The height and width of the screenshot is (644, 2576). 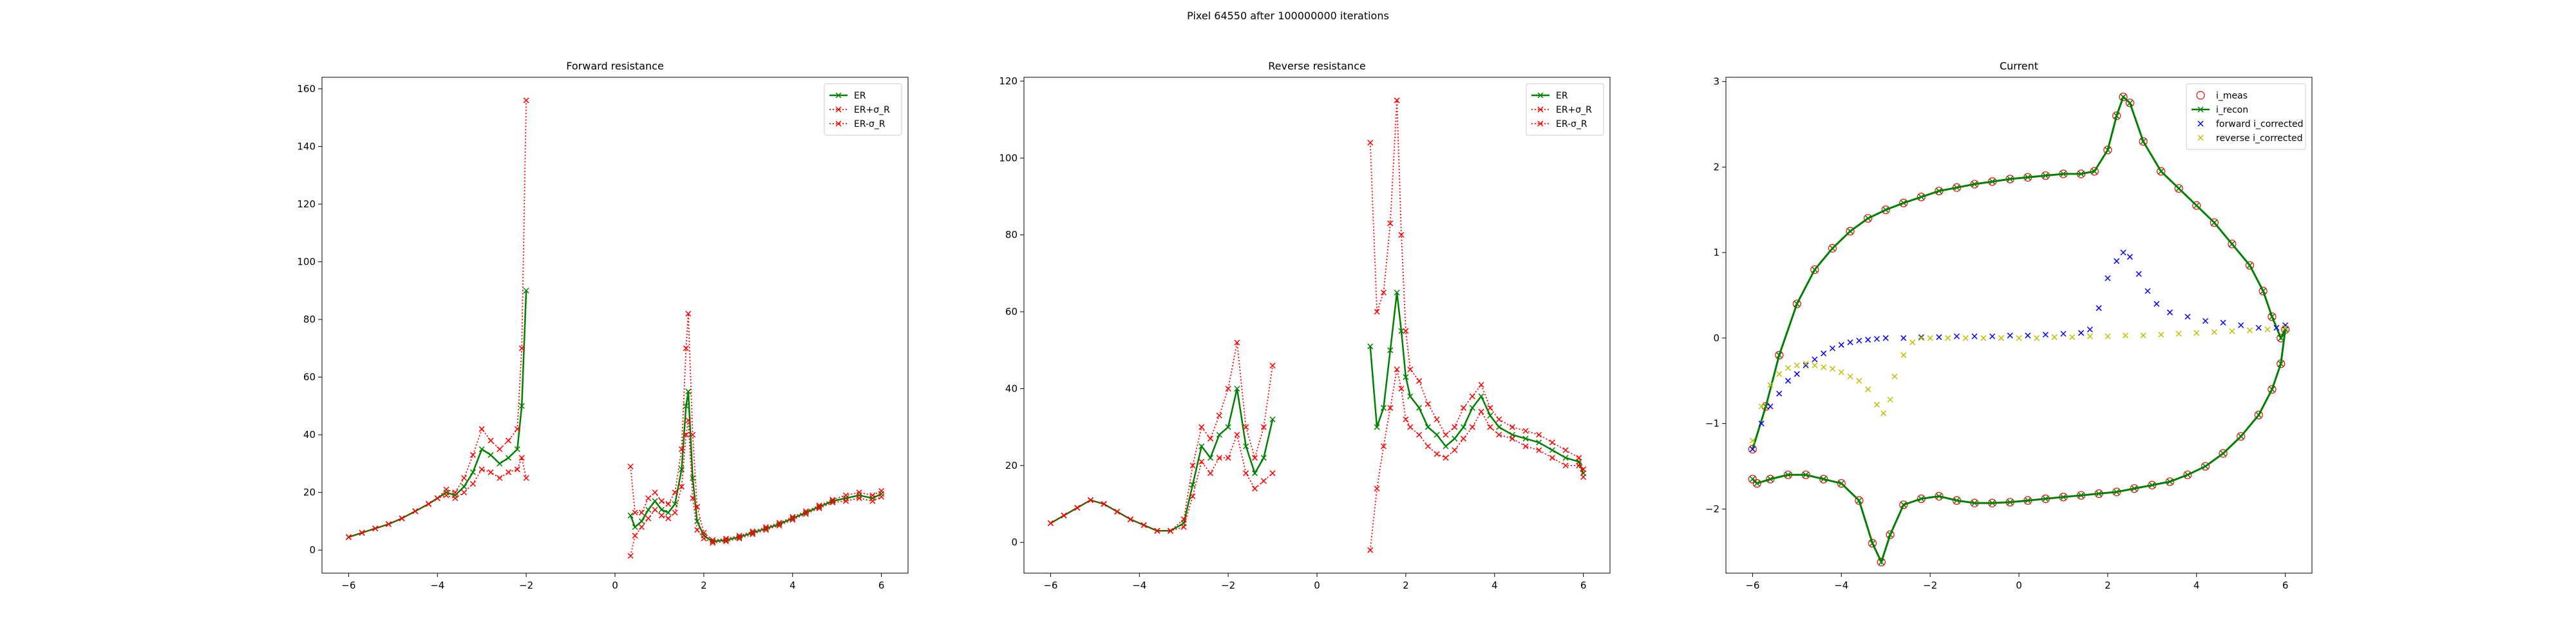 I want to click on x-tick-label: 0, so click(x=1317, y=586).